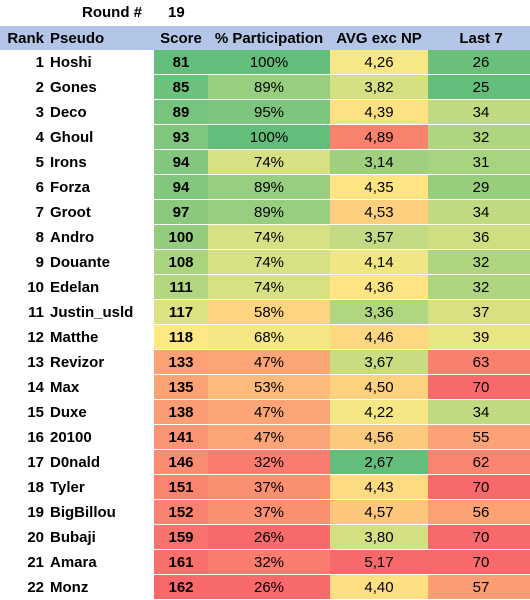 This screenshot has height=600, width=530. What do you see at coordinates (101, 587) in the screenshot?
I see `pseudo-cell: Monz` at bounding box center [101, 587].